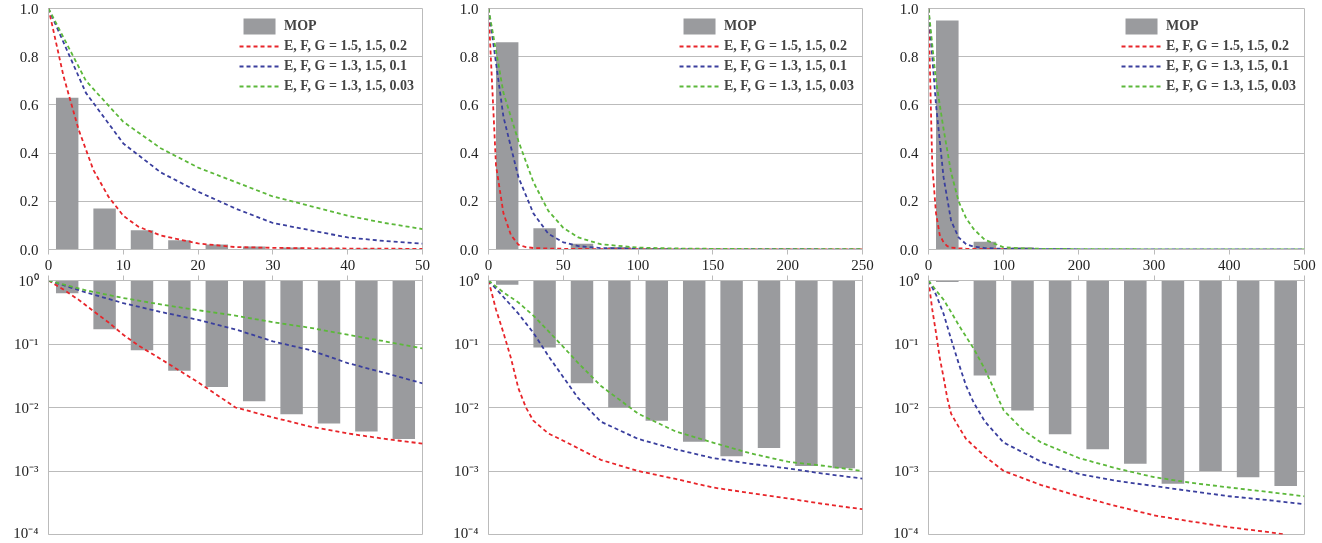 This screenshot has height=543, width=1322. Describe the element at coordinates (862, 264) in the screenshot. I see `x-tick-label: 250` at that location.